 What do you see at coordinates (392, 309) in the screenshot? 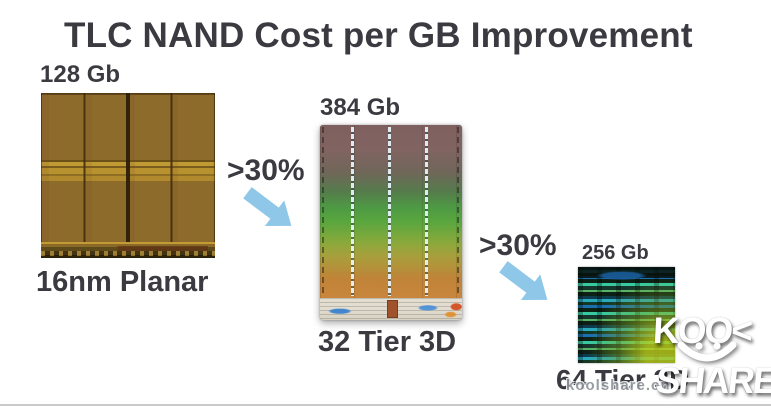
I see `die-32tier-periphery-block` at bounding box center [392, 309].